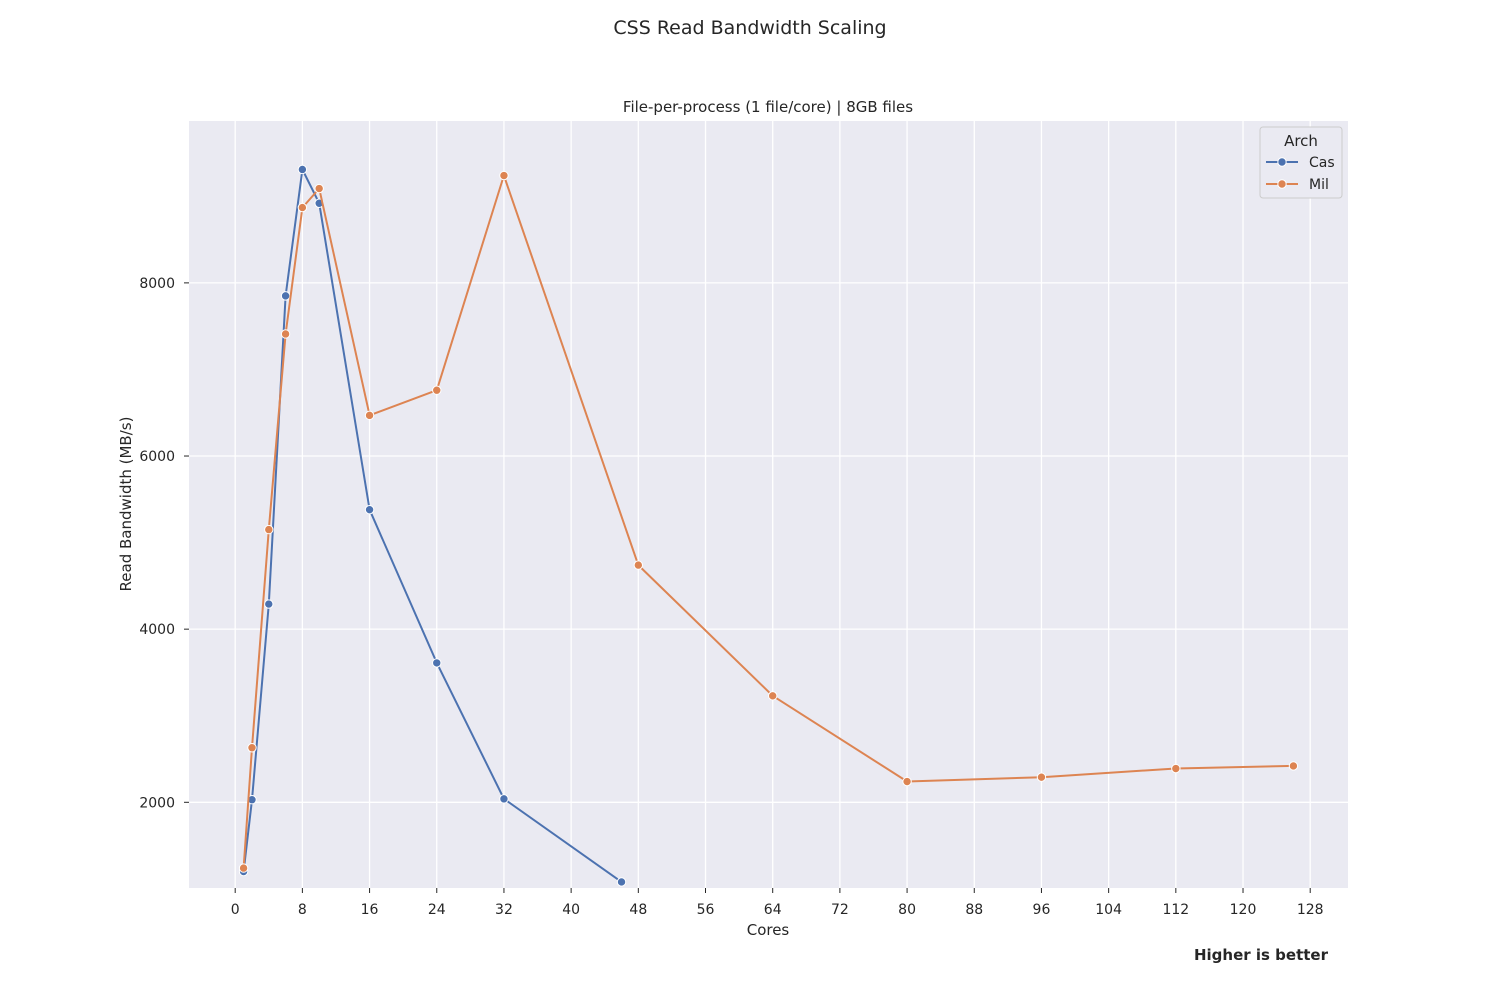 The height and width of the screenshot is (1000, 1500). Describe the element at coordinates (749, 28) in the screenshot. I see `figure-suptitle: CSS Read Bandwidth Scaling` at that location.